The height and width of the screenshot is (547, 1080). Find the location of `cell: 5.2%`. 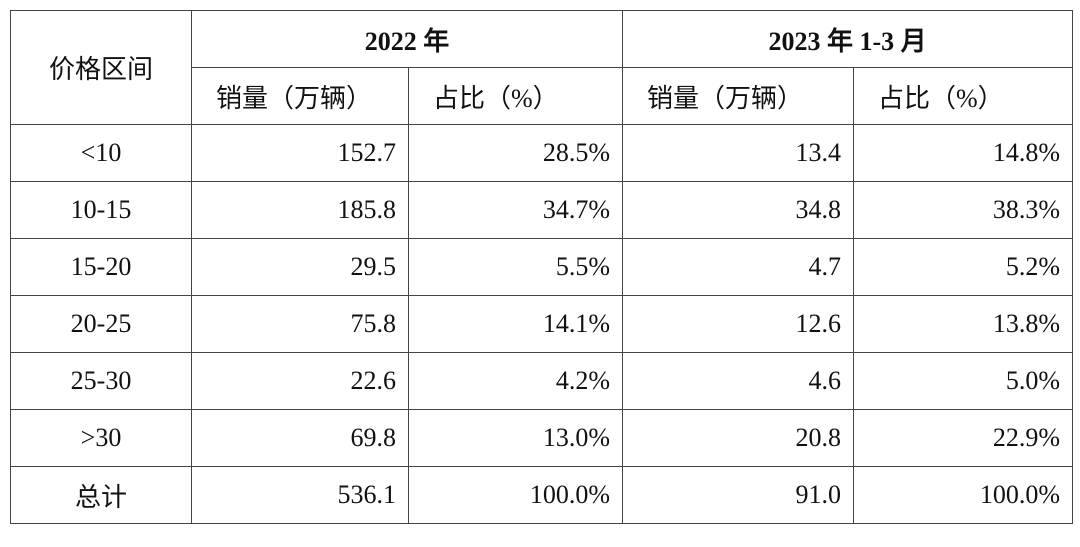

cell: 5.2% is located at coordinates (963, 267).